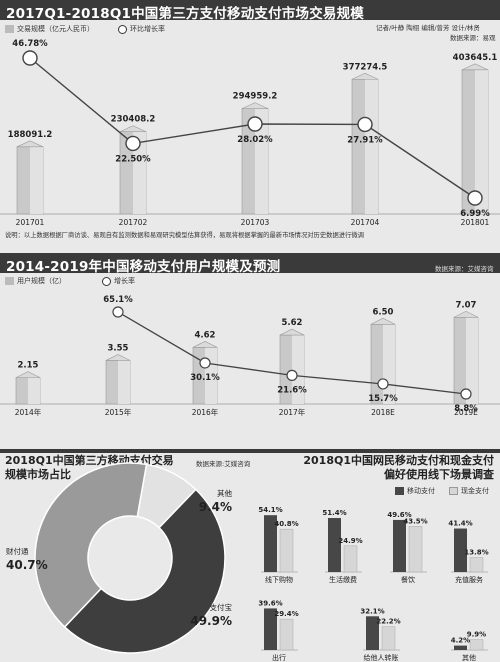 This screenshot has width=500, height=662. Describe the element at coordinates (475, 491) in the screenshot. I see `legend4-cash-label: 现金支付` at that location.